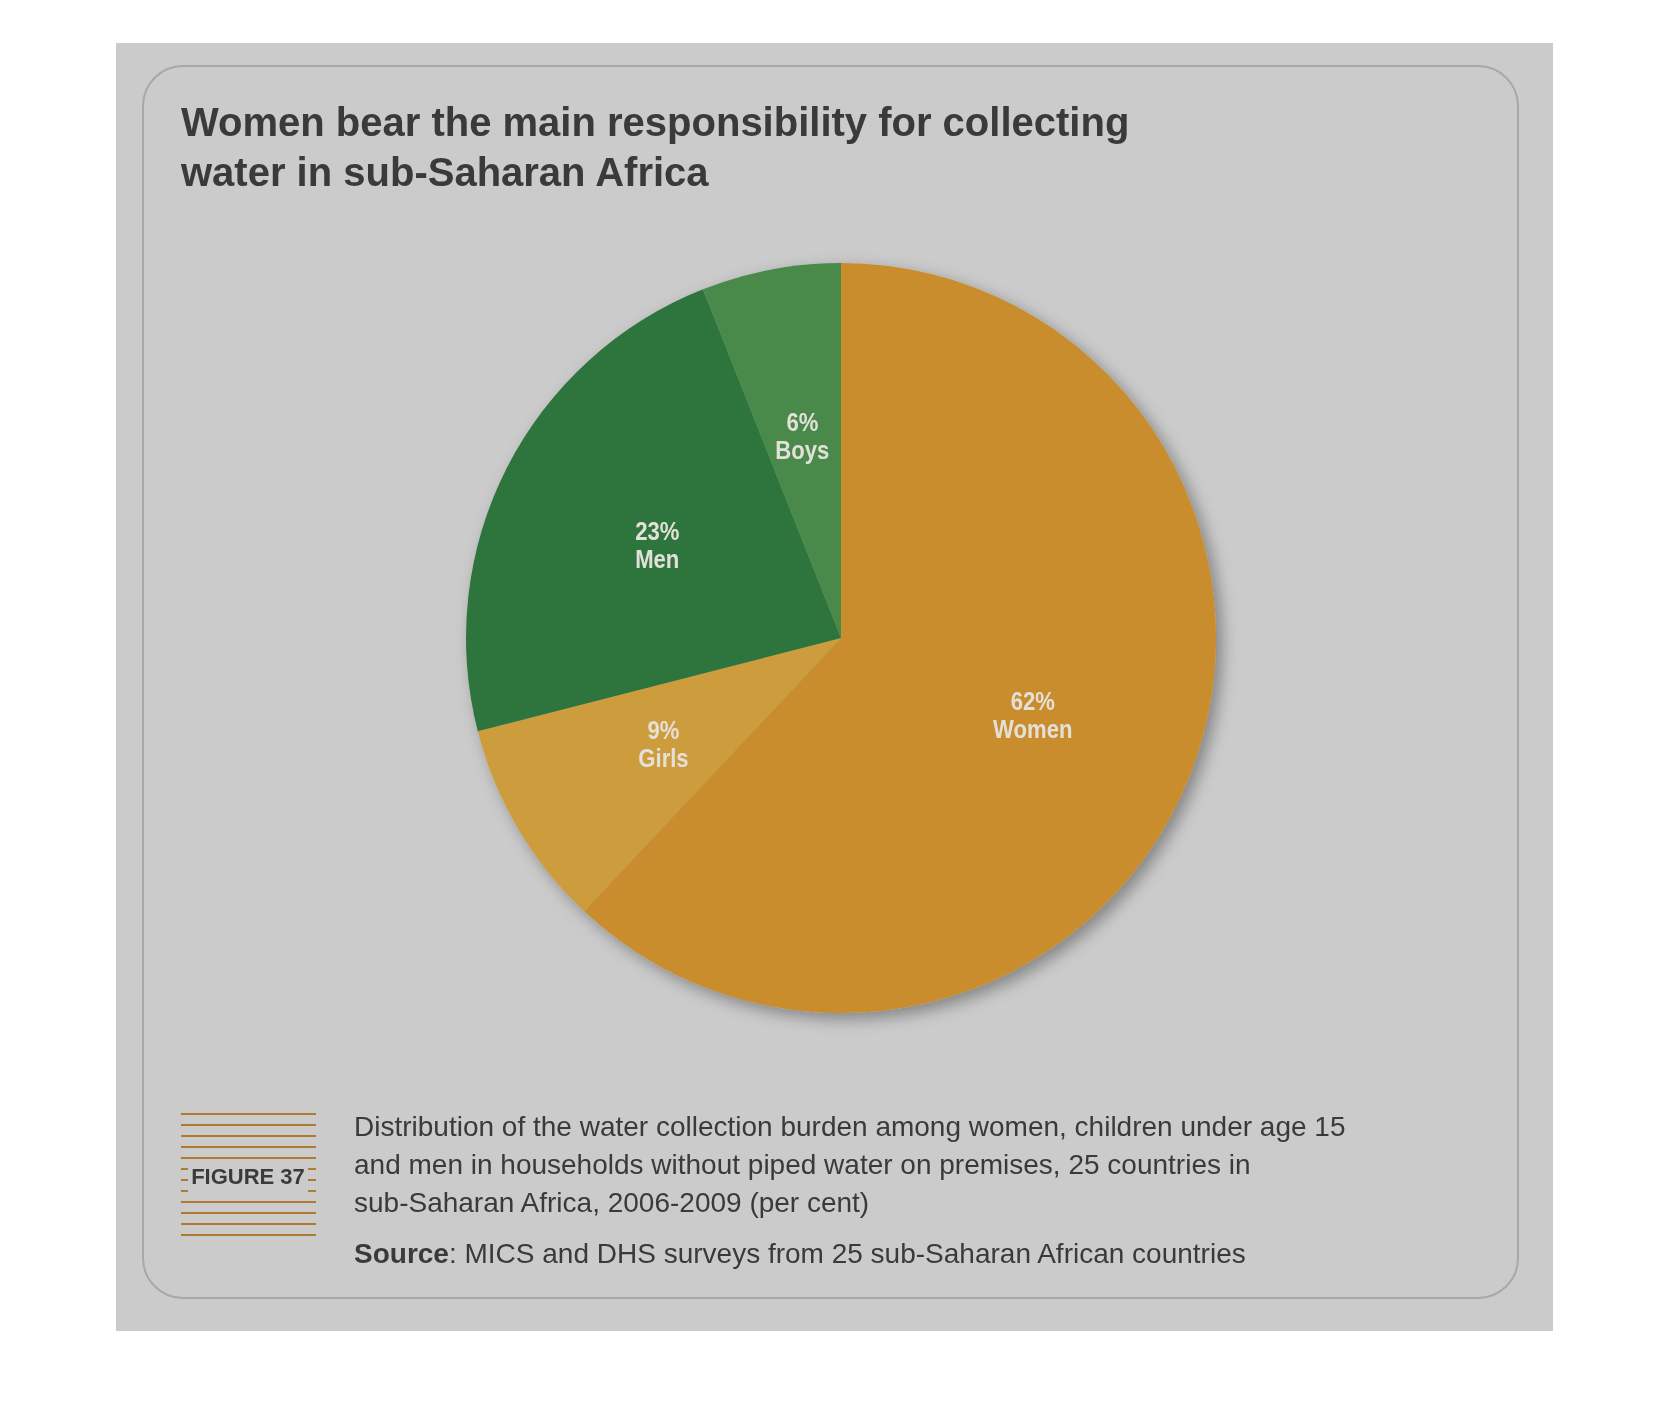  I want to click on data-label: 62%, so click(1032, 701).